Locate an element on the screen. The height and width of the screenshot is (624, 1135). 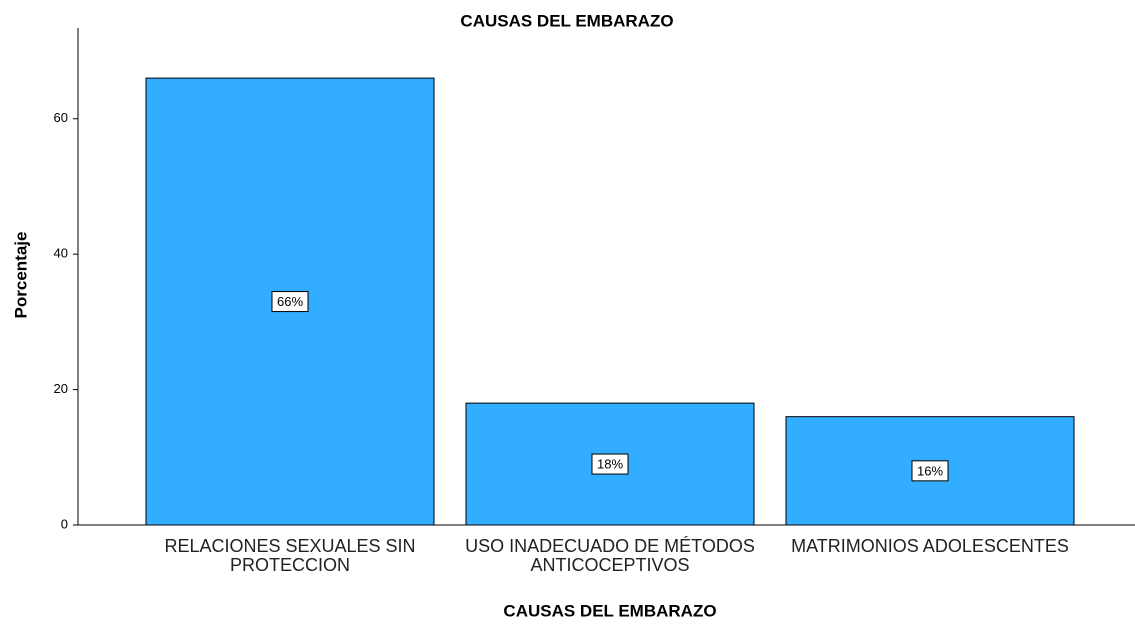
x-tick-label: RELACIONES SEXUALES SIN PROTECCION is located at coordinates (290, 555).